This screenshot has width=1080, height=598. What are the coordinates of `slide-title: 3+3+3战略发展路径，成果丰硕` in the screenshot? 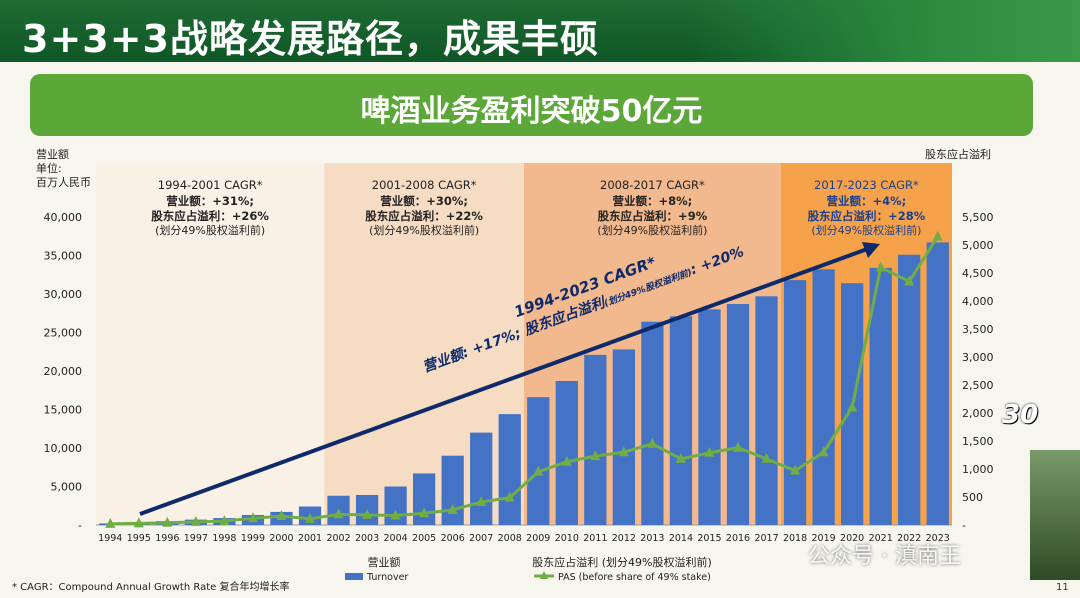 It's located at (311, 39).